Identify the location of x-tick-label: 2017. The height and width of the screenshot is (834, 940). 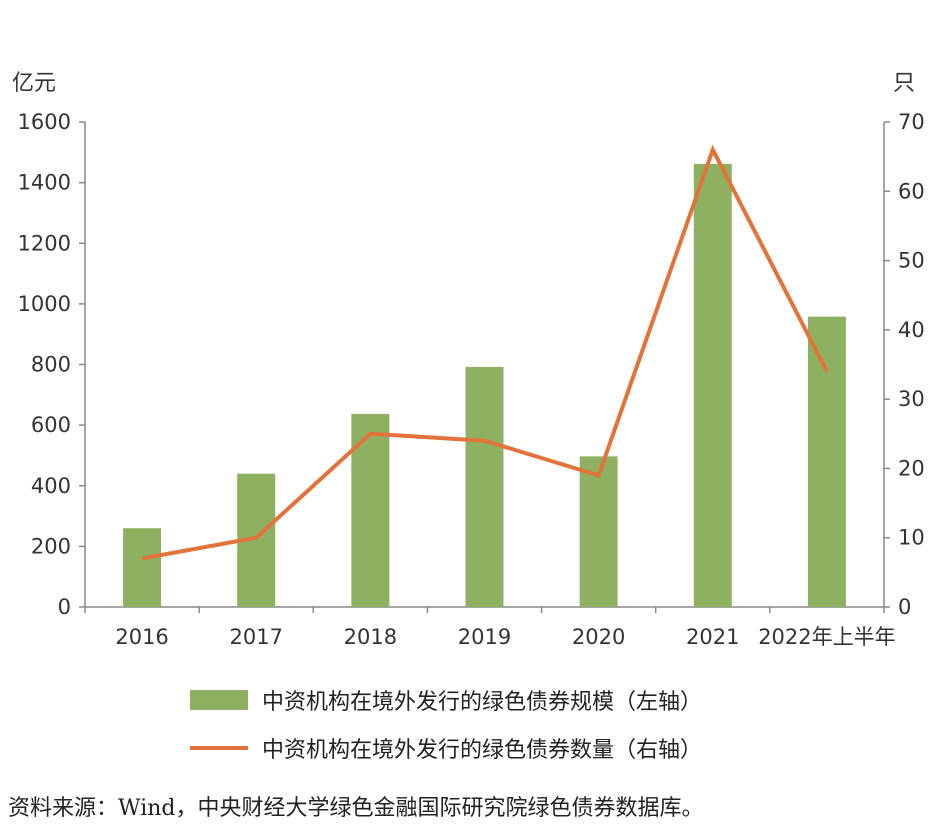
(255, 637).